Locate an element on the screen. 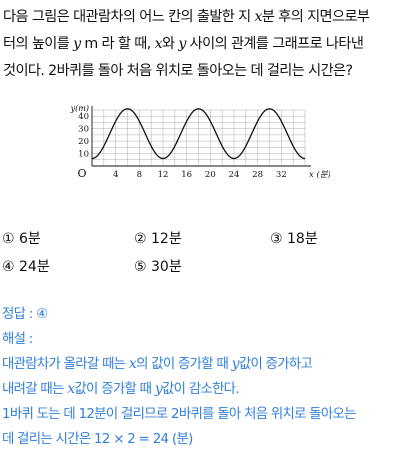  x-tick-label: 4 is located at coordinates (115, 175).